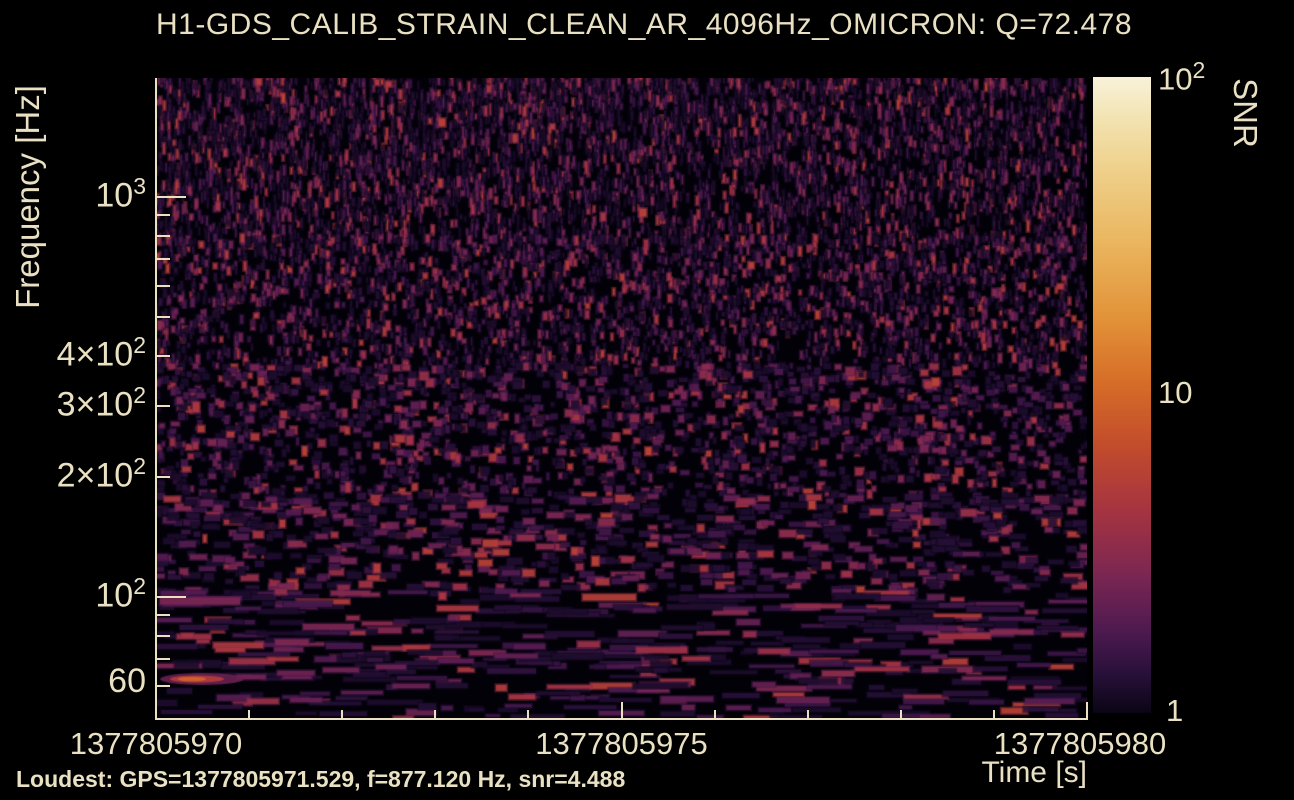 This screenshot has width=1294, height=800. I want to click on x-tick-label: 1377805975, so click(621, 743).